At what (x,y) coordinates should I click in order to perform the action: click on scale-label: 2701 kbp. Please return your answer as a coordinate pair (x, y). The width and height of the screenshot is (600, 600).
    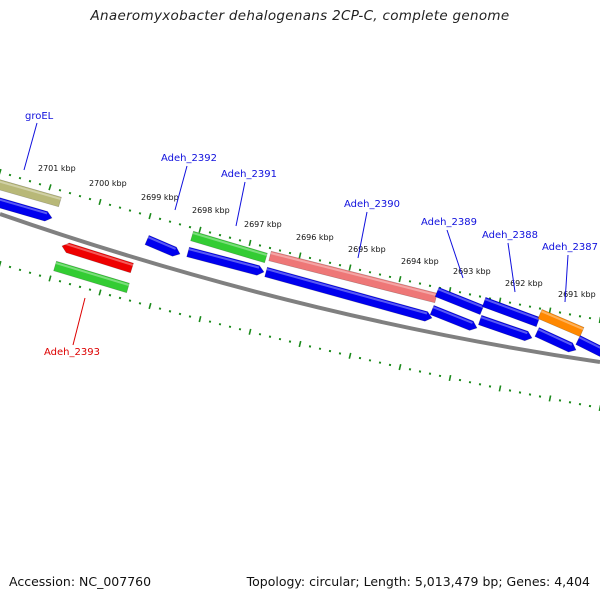
    Looking at the image, I should click on (57, 168).